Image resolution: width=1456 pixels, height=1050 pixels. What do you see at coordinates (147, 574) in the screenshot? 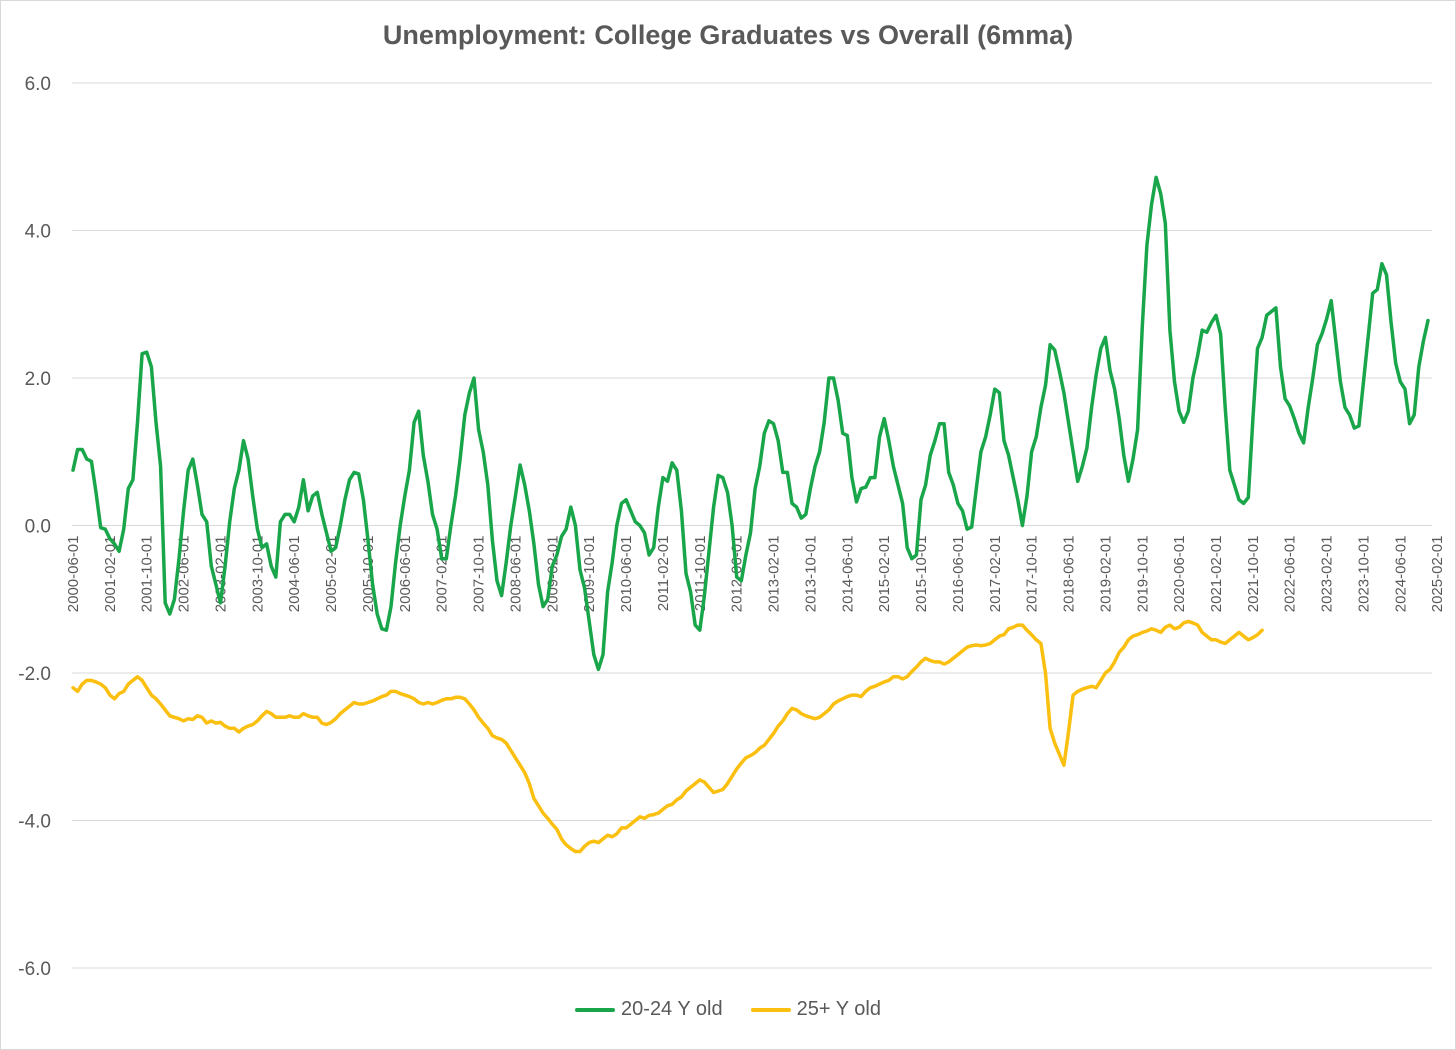
I see `x-tick-label: 2001-10-01` at bounding box center [147, 574].